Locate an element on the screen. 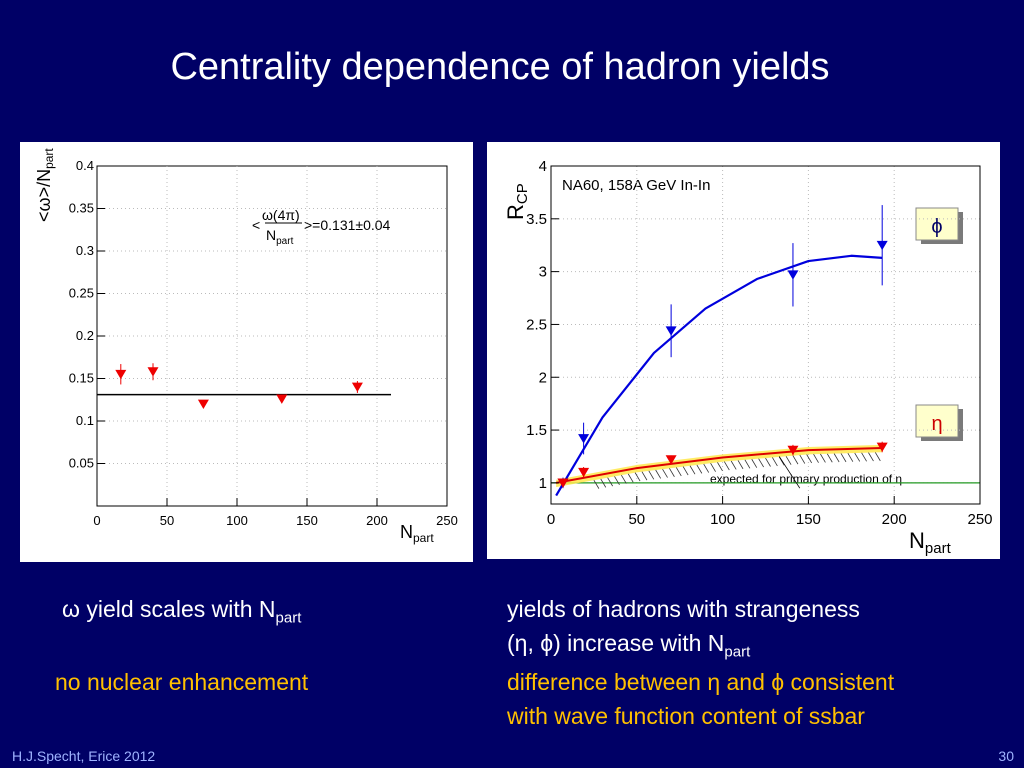 Image resolution: width=1024 pixels, height=768 pixels. omega-xlabel: Npart is located at coordinates (417, 533).